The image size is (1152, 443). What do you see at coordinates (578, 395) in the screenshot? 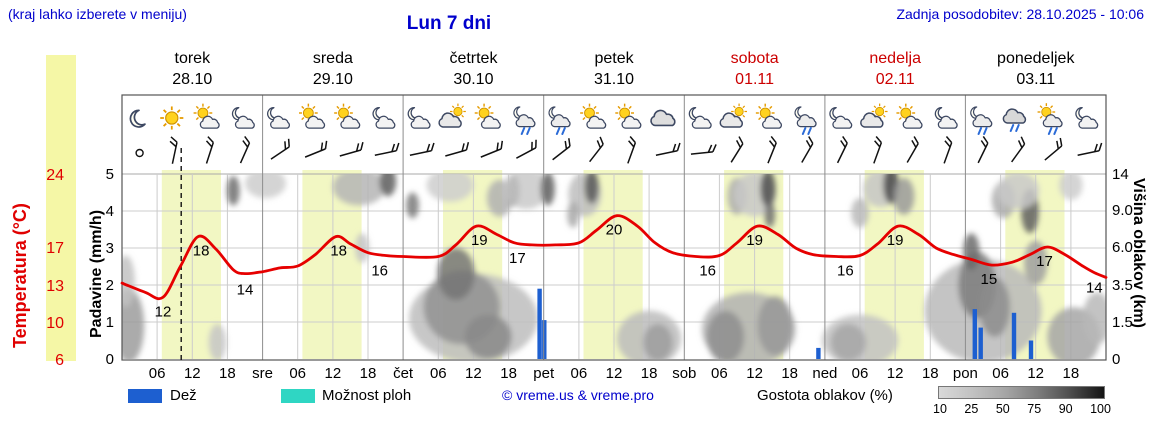
I see `copyright-link: © vreme.us & vreme.pro` at bounding box center [578, 395].